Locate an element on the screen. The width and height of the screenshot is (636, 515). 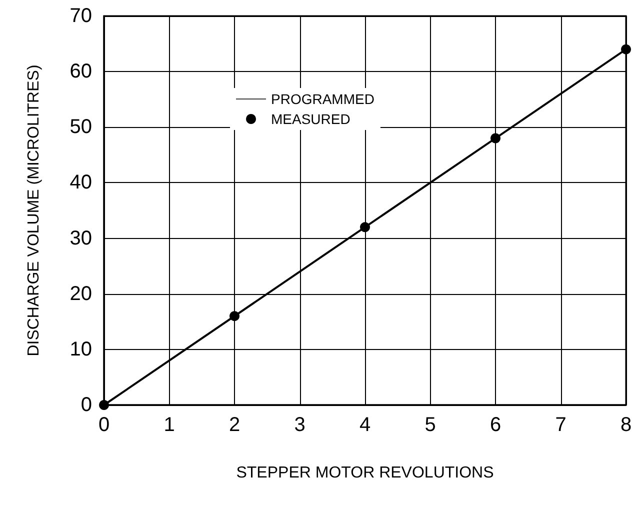
x-tick-label: 2 is located at coordinates (234, 425).